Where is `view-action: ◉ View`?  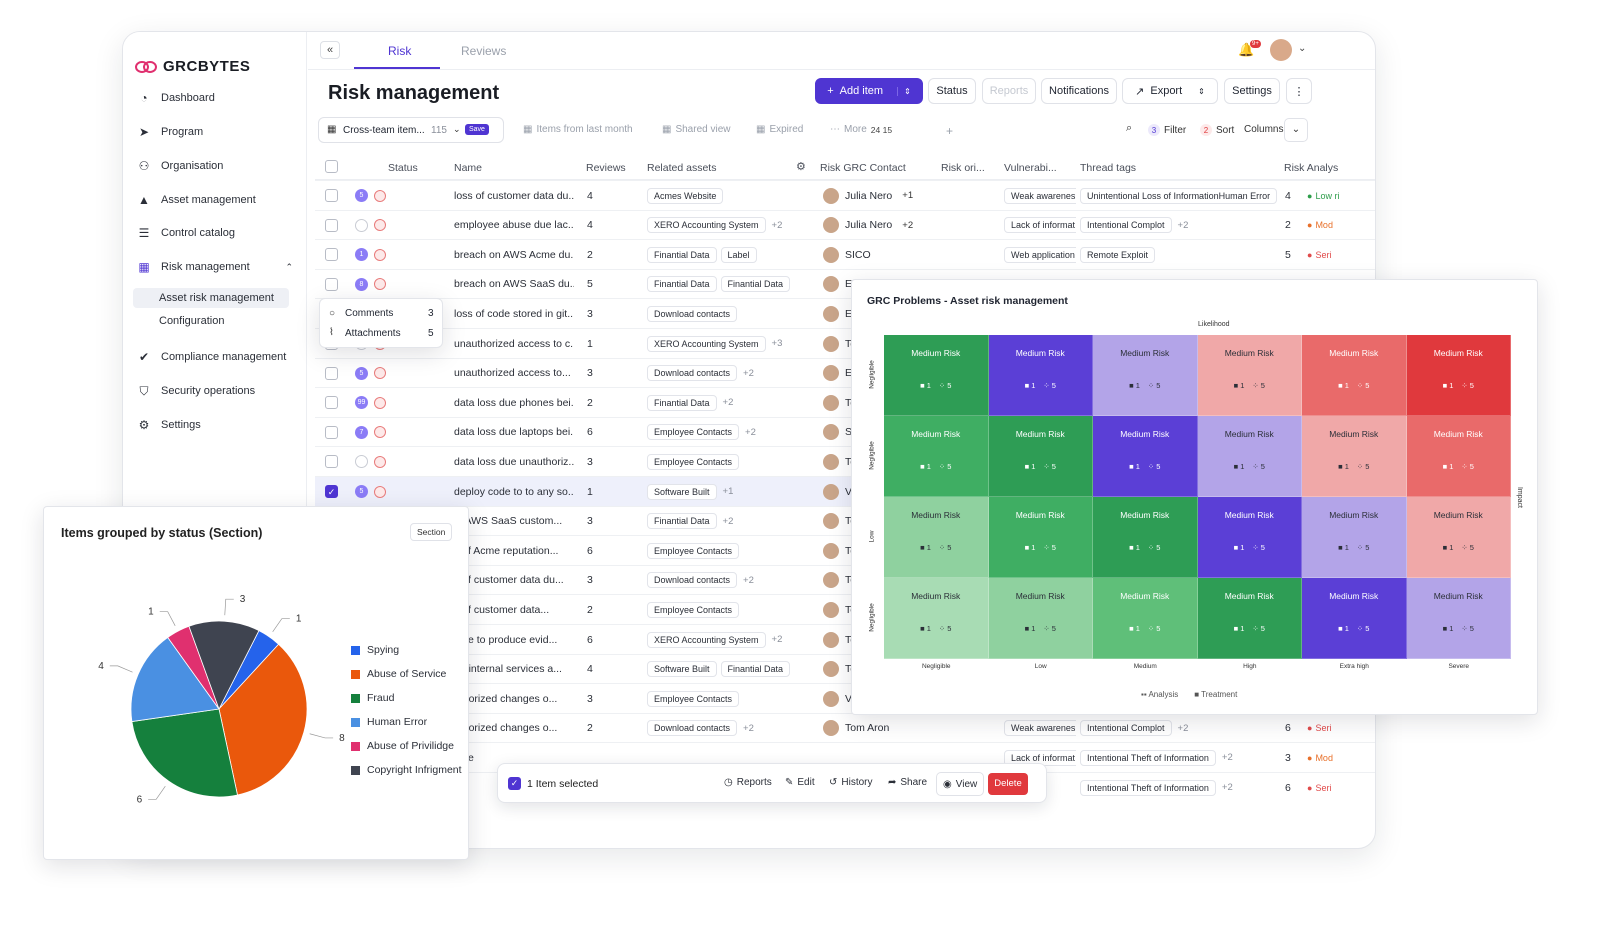 view-action: ◉ View is located at coordinates (960, 784).